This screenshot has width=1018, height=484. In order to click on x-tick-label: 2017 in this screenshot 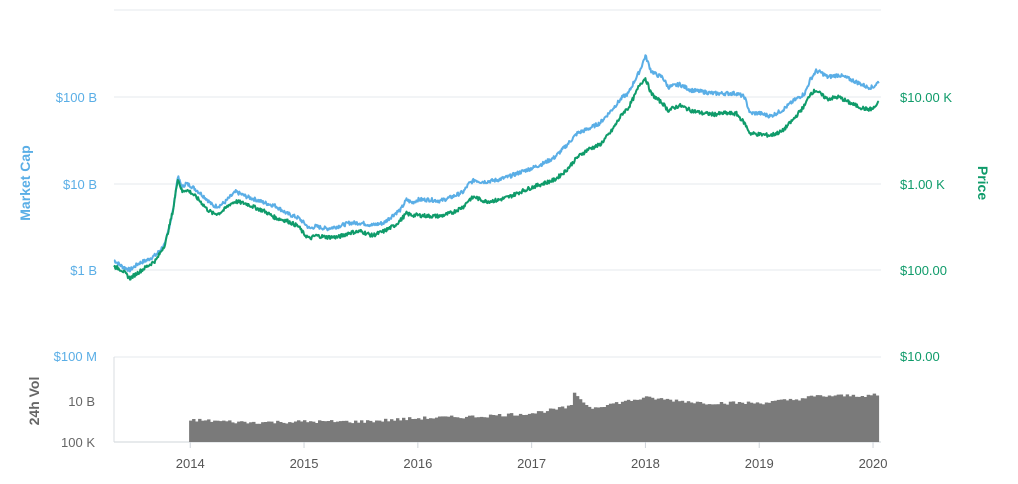, I will do `click(531, 463)`.